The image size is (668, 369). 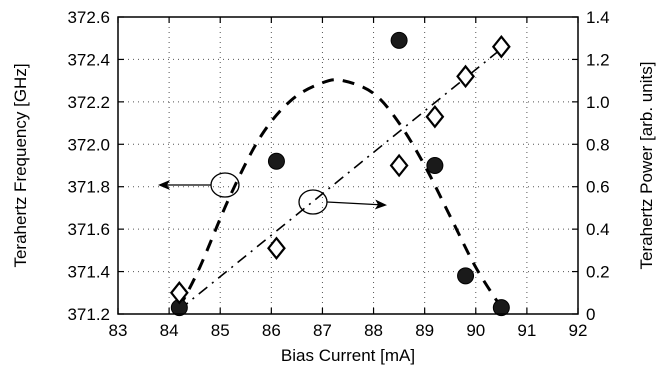 What do you see at coordinates (88, 314) in the screenshot?
I see `y-tick-label: 371.2` at bounding box center [88, 314].